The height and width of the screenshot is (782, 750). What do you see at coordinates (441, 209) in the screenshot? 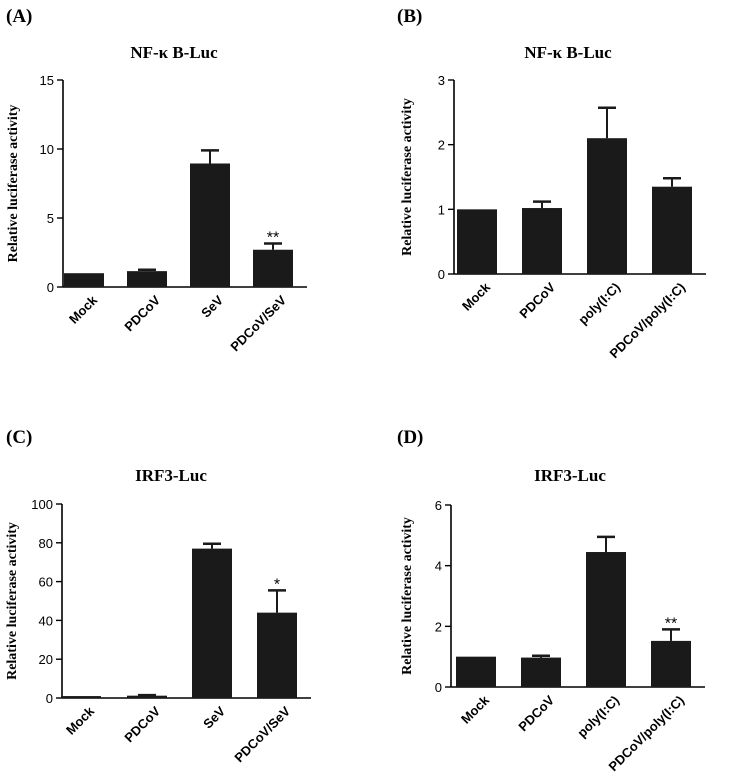
I see `y-tick-label: 1` at bounding box center [441, 209].